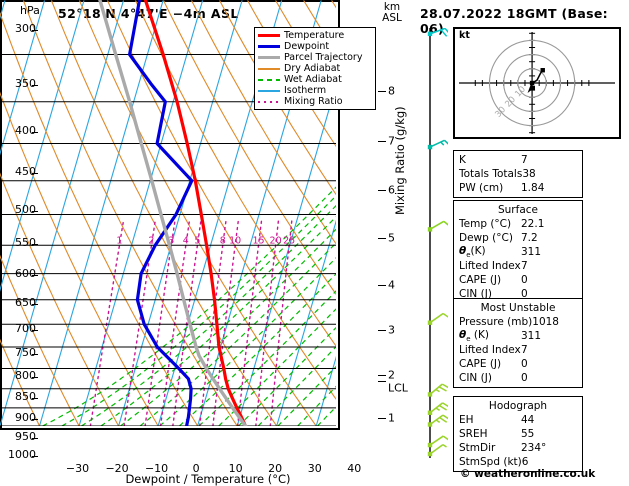 The height and width of the screenshot is (486, 629). I want to click on pressure-tick-label: 500, so click(25, 209).